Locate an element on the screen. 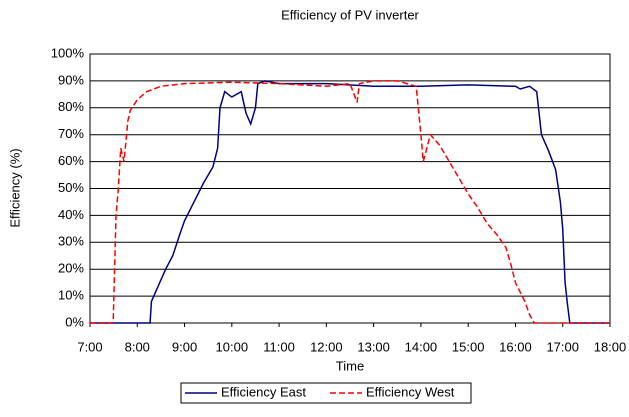 The width and height of the screenshot is (629, 417). x-tick-label: 16:00 is located at coordinates (515, 346).